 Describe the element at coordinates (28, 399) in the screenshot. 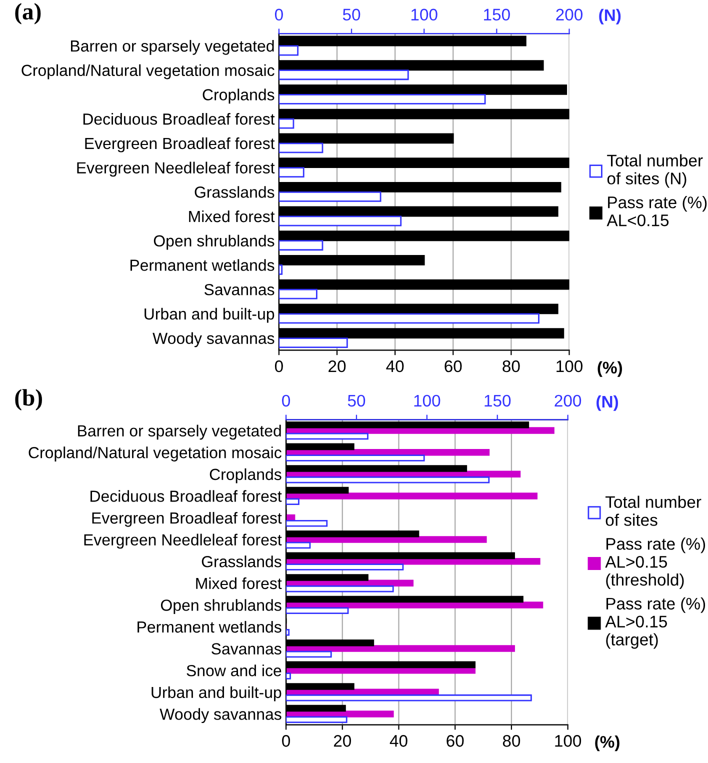

I see `text: (b)` at that location.